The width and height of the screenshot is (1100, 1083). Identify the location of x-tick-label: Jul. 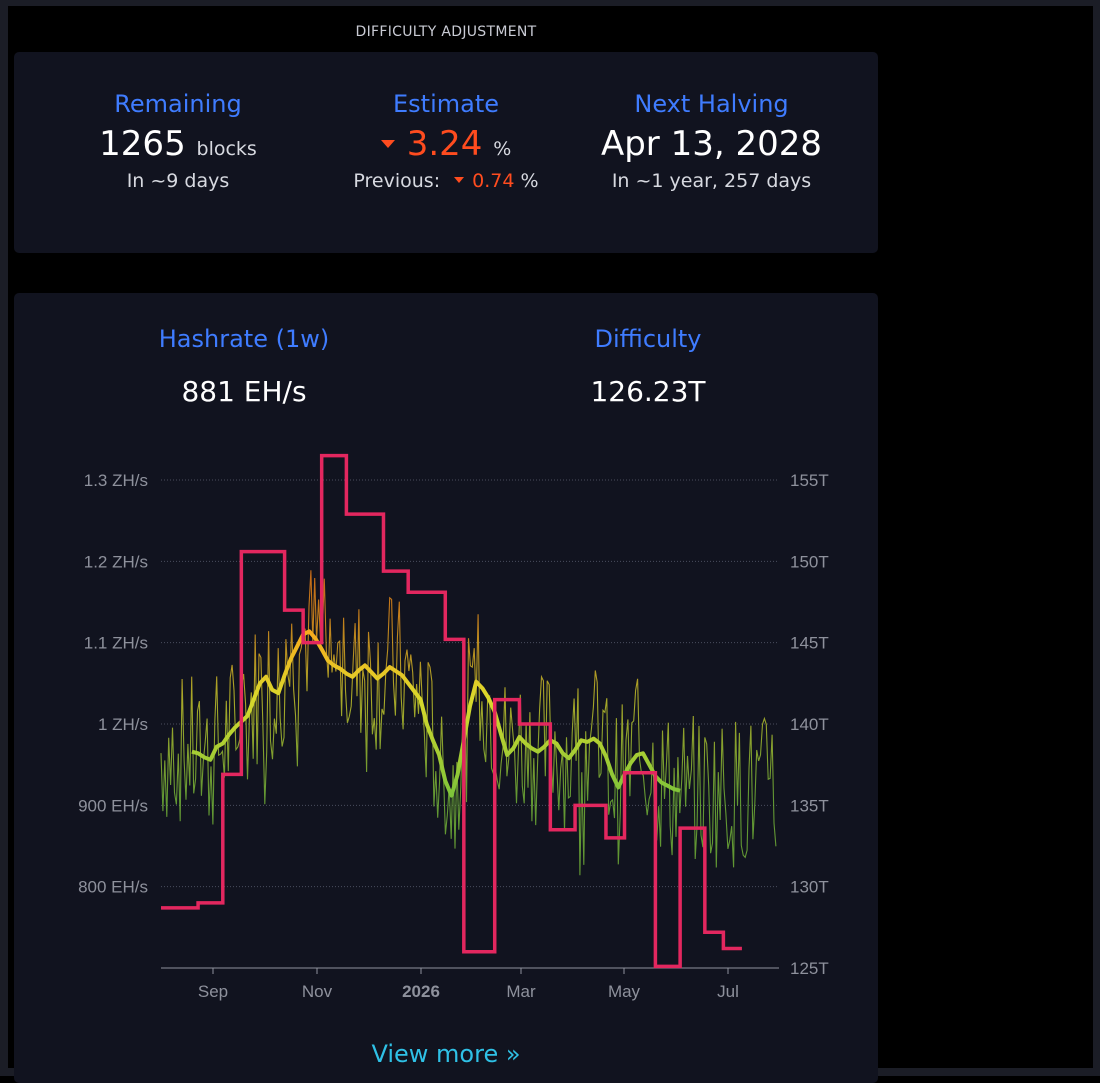
(728, 991).